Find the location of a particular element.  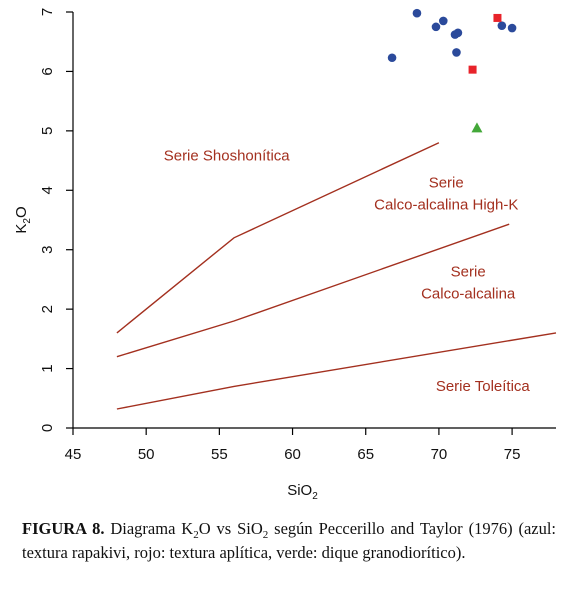

y-tick-label: 5 is located at coordinates (47, 131).